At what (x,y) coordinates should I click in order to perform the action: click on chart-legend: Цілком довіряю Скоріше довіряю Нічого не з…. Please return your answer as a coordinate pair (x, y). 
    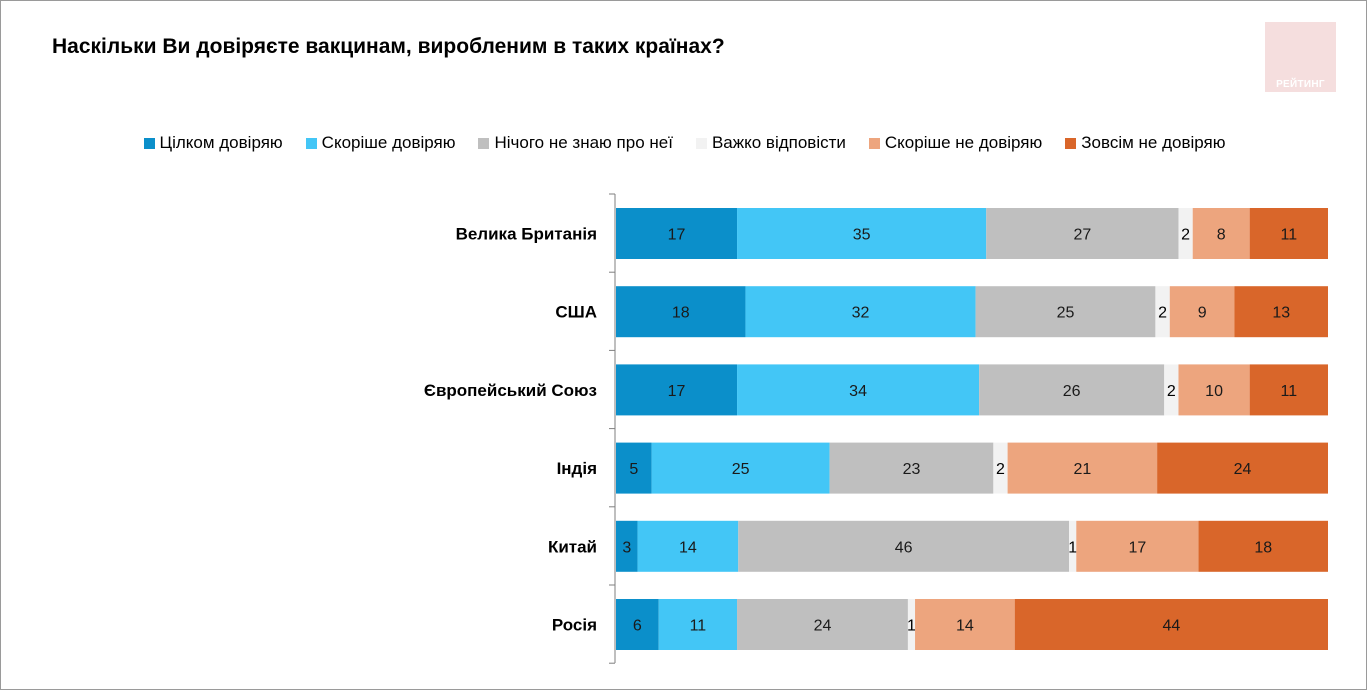
    Looking at the image, I should click on (684, 143).